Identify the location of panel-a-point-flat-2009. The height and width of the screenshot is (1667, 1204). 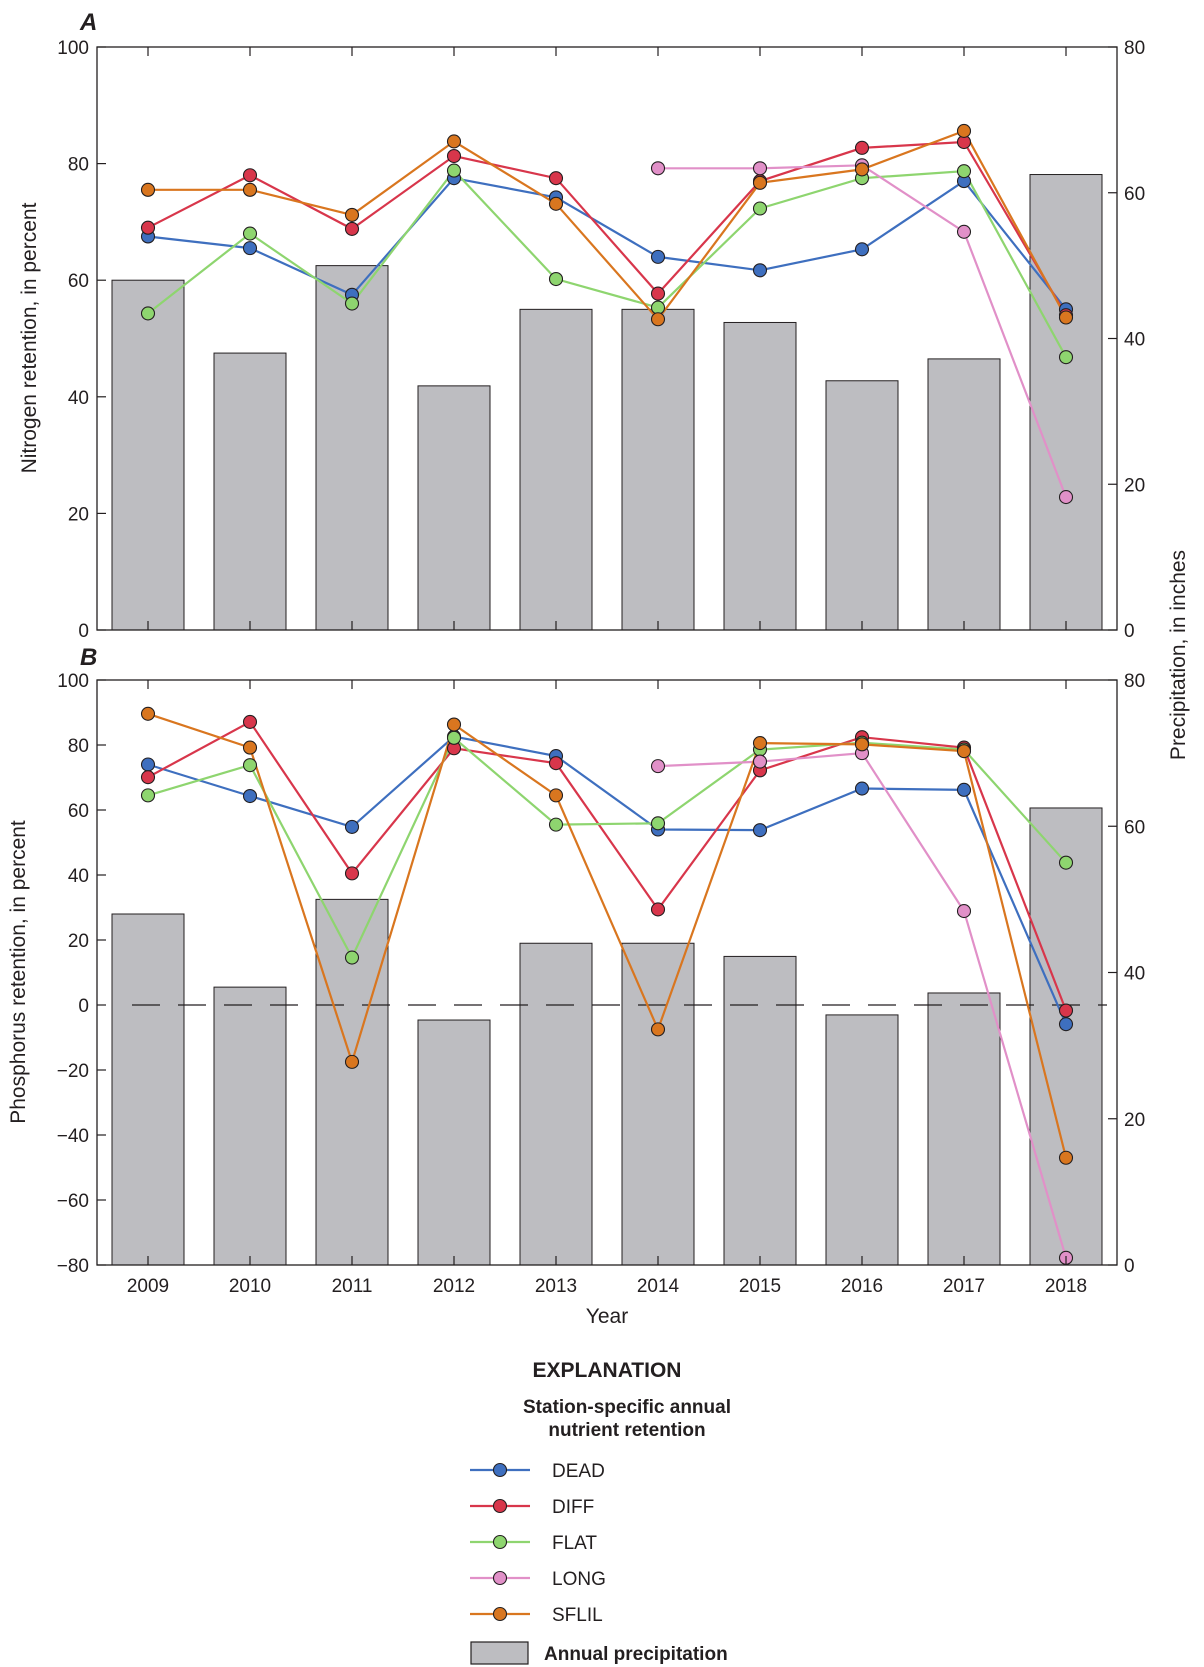
(148, 313).